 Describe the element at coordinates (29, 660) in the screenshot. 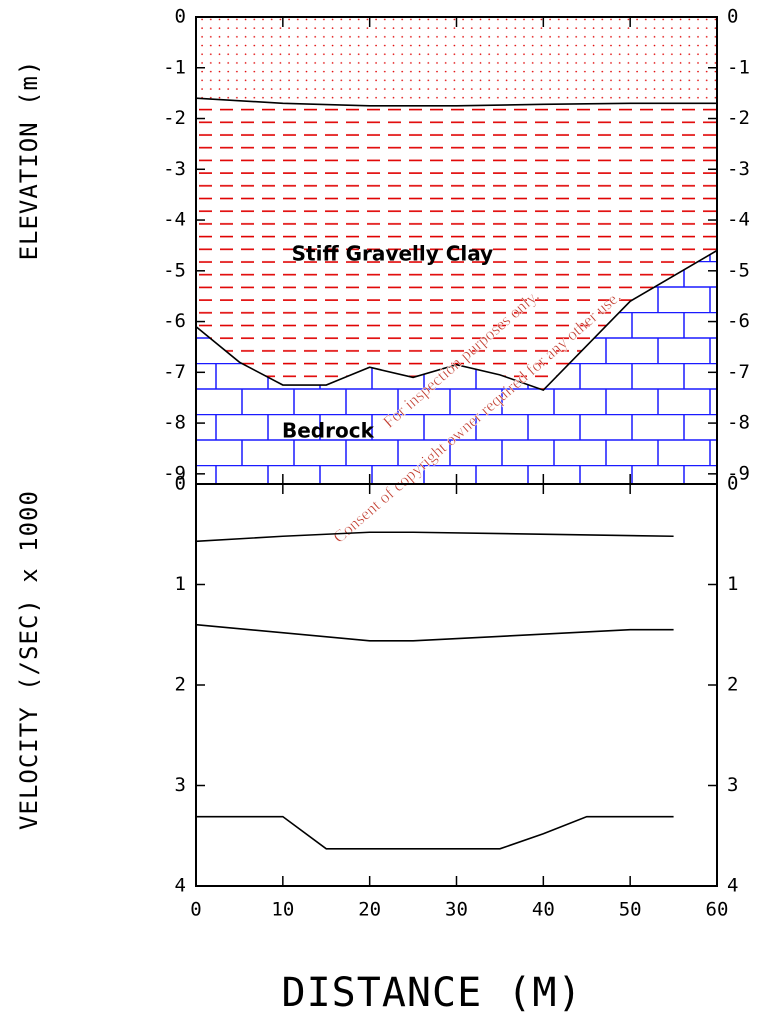

I see `y-axis-title: VELOCITY (/SEC) x 1000` at that location.